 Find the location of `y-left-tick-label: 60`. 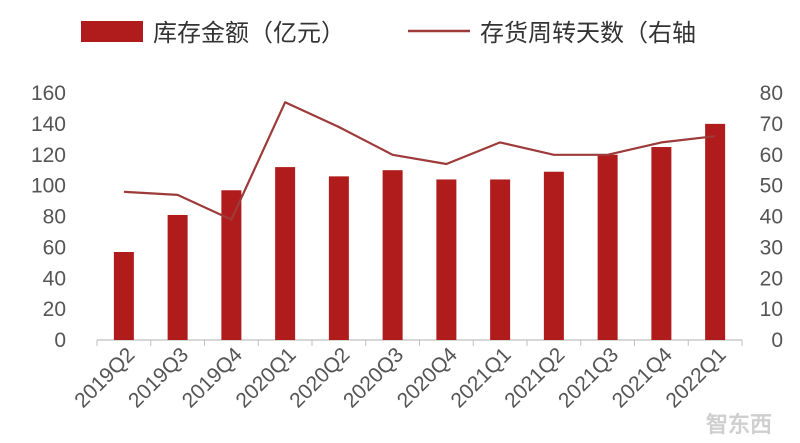

y-left-tick-label: 60 is located at coordinates (54, 247).